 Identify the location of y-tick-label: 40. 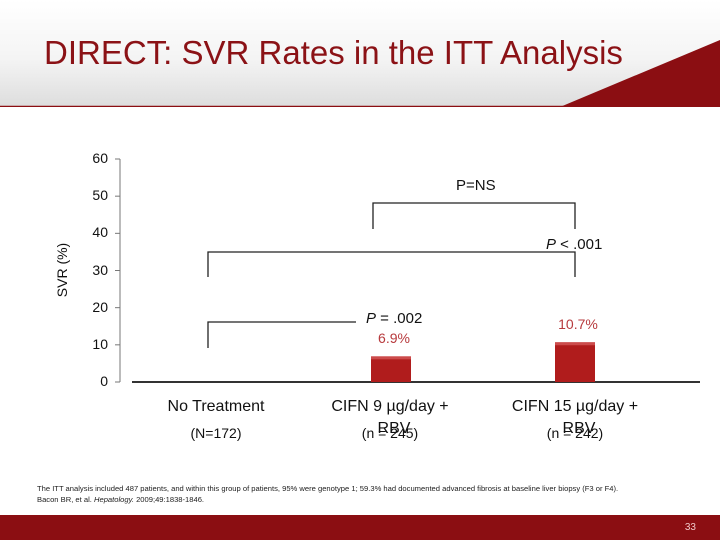
(100, 232).